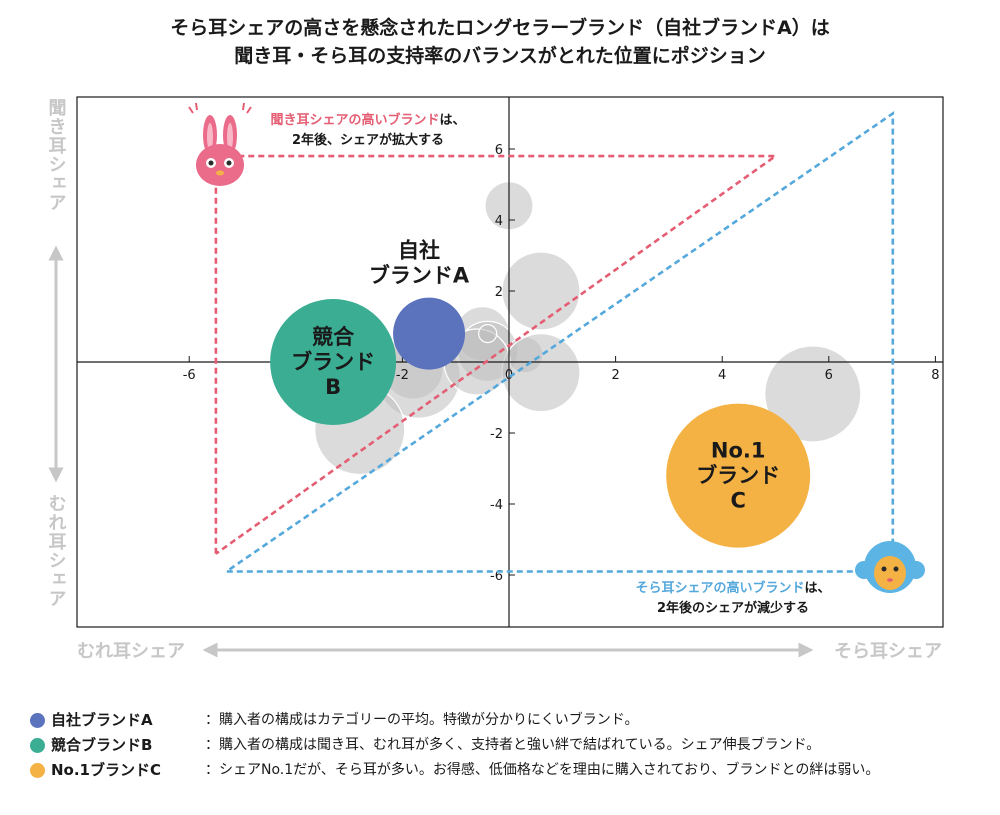 The height and width of the screenshot is (815, 1000). Describe the element at coordinates (499, 221) in the screenshot. I see `y-tick-label: 4` at that location.